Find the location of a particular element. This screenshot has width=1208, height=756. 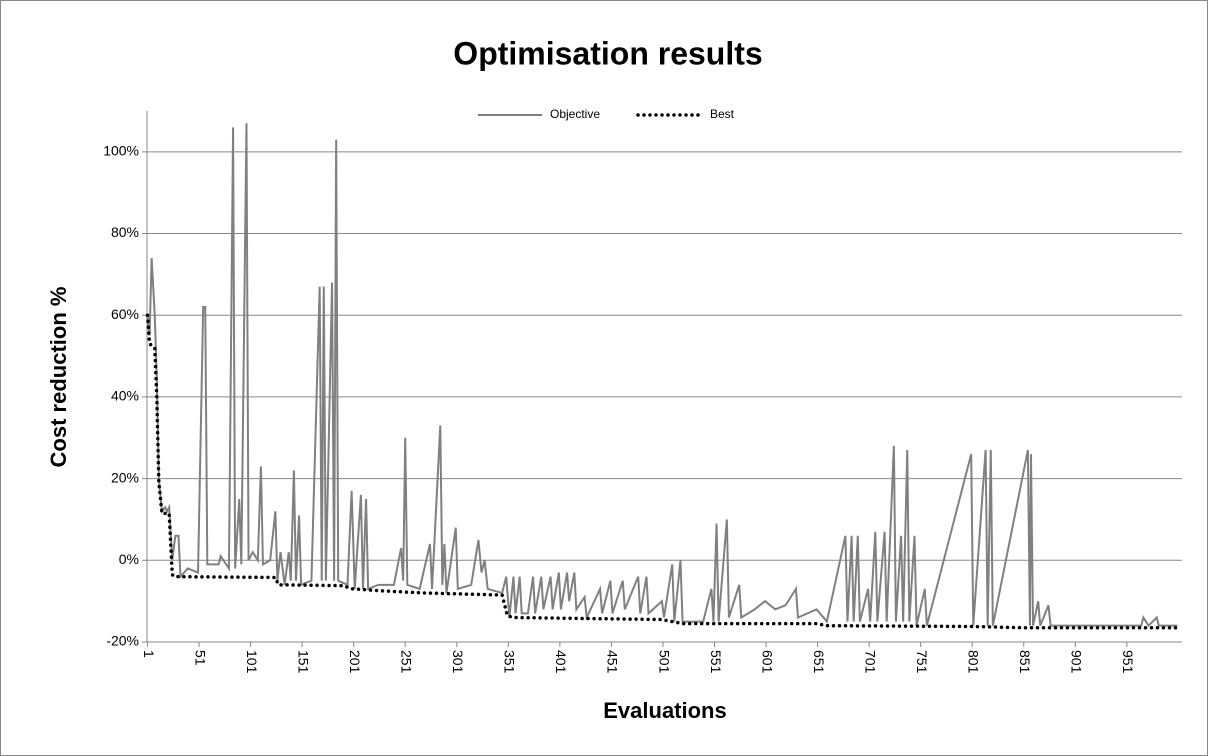

x-tick-label: 251 is located at coordinates (407, 662).